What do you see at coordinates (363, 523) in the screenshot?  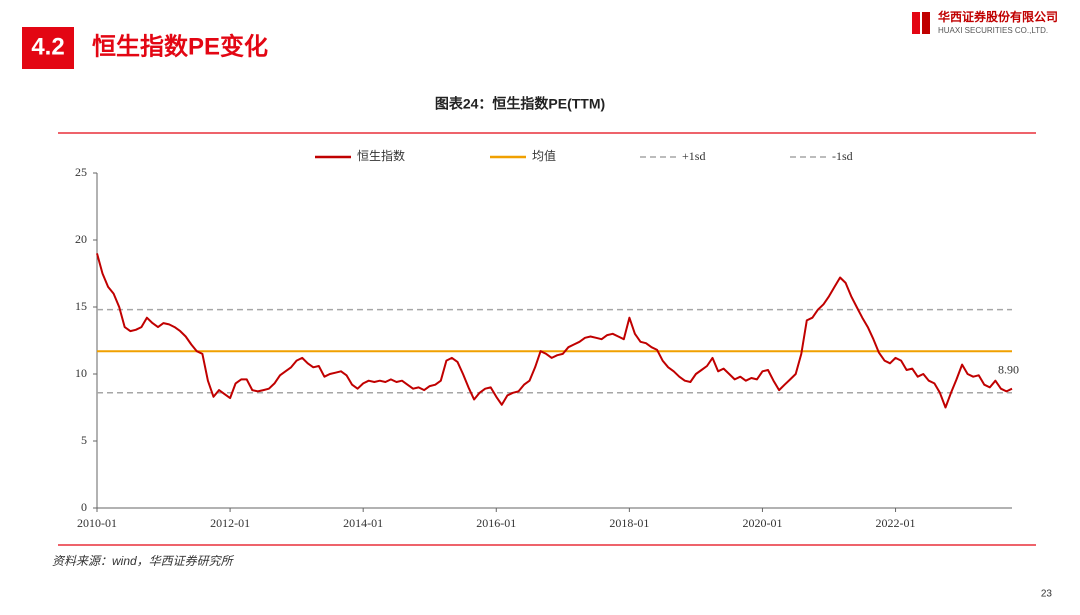 I see `x-tick-label: 2014-01` at bounding box center [363, 523].